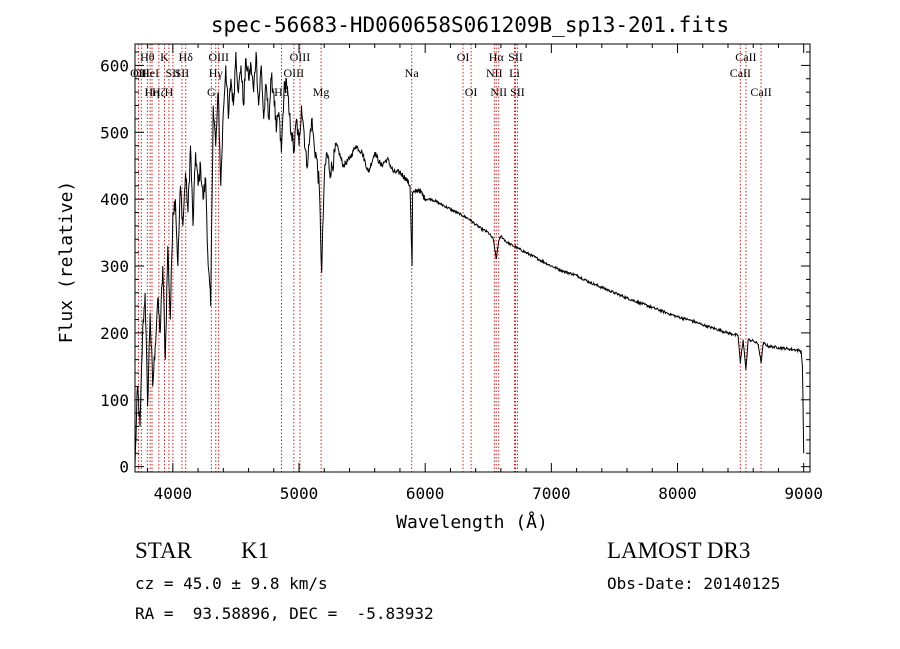  What do you see at coordinates (182, 73) in the screenshot?
I see `line-label-10: SII` at bounding box center [182, 73].